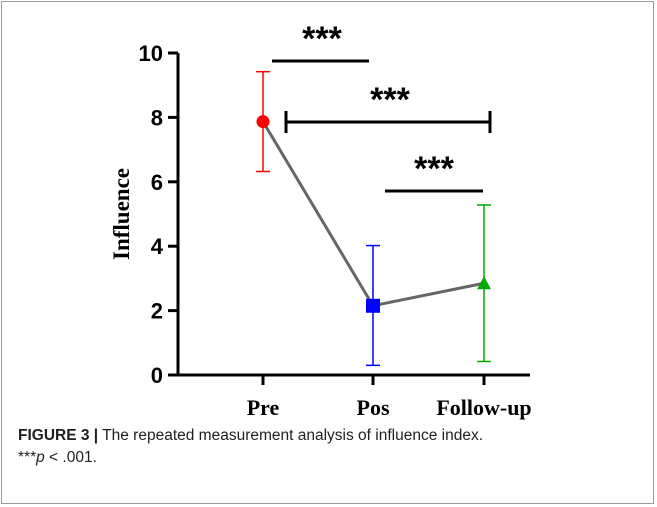 The image size is (657, 507). What do you see at coordinates (157, 246) in the screenshot?
I see `y-tick-label: 4` at bounding box center [157, 246].